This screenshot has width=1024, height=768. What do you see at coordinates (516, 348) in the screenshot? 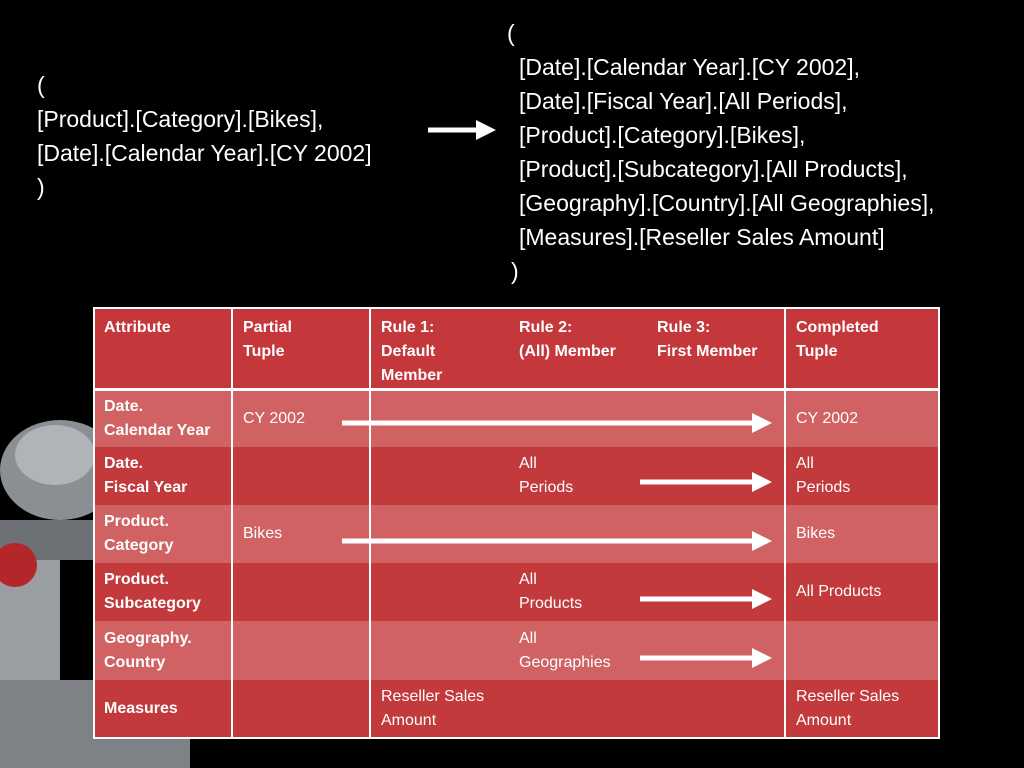
I see `header-bg` at bounding box center [516, 348].